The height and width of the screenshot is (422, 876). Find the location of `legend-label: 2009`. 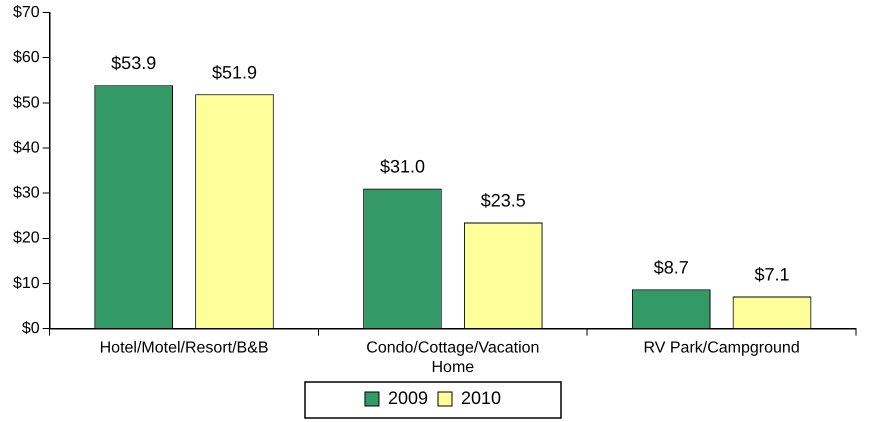

legend-label: 2009 is located at coordinates (408, 398).